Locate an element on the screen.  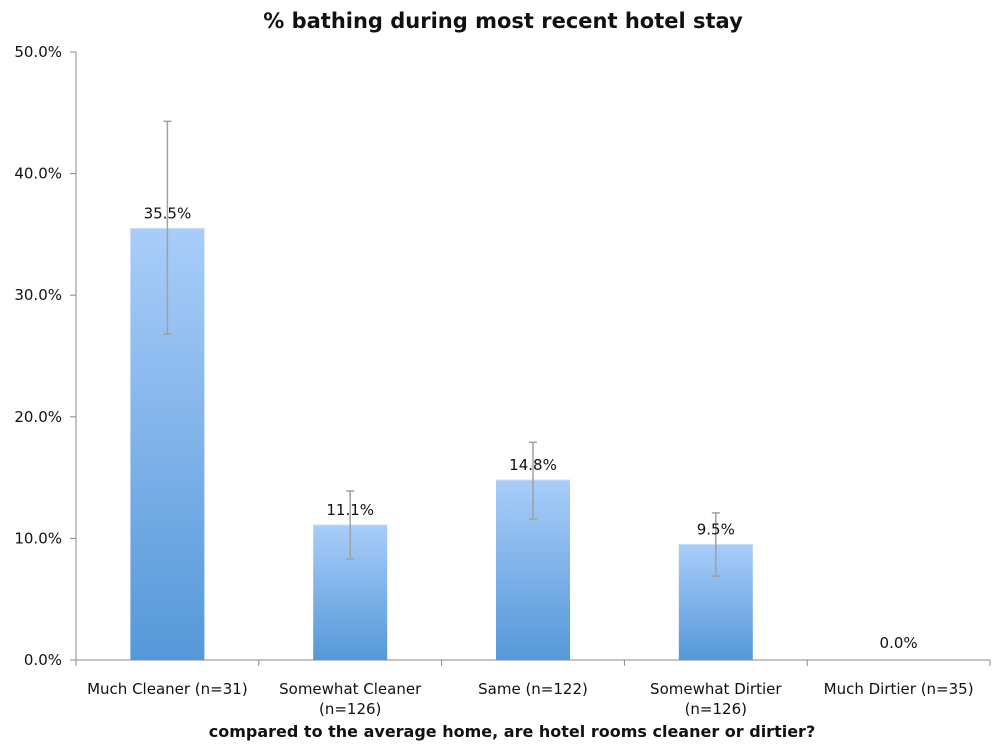
y-tick-label: 20.0% is located at coordinates (38, 417).